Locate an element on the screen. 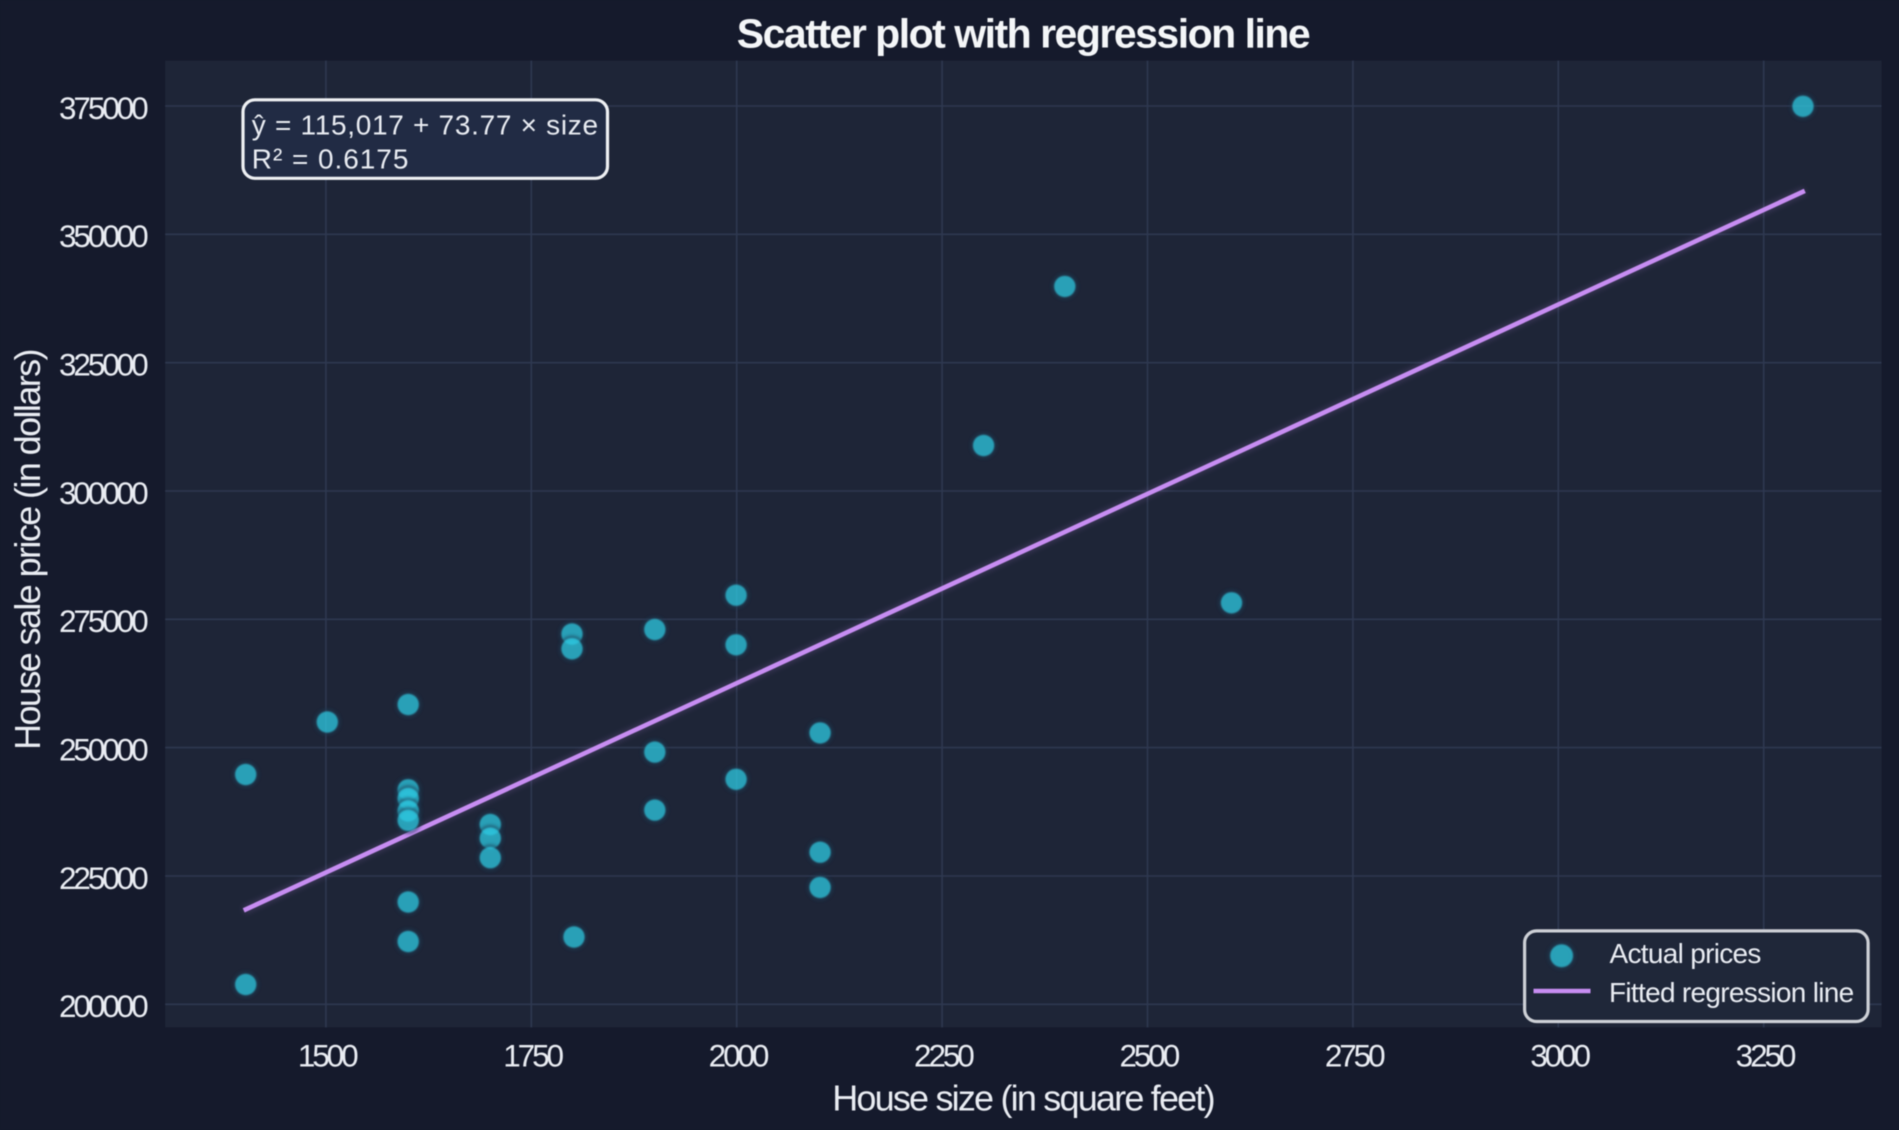 This screenshot has height=1130, width=1899. svg-text: 3000 is located at coordinates (1560, 1056).